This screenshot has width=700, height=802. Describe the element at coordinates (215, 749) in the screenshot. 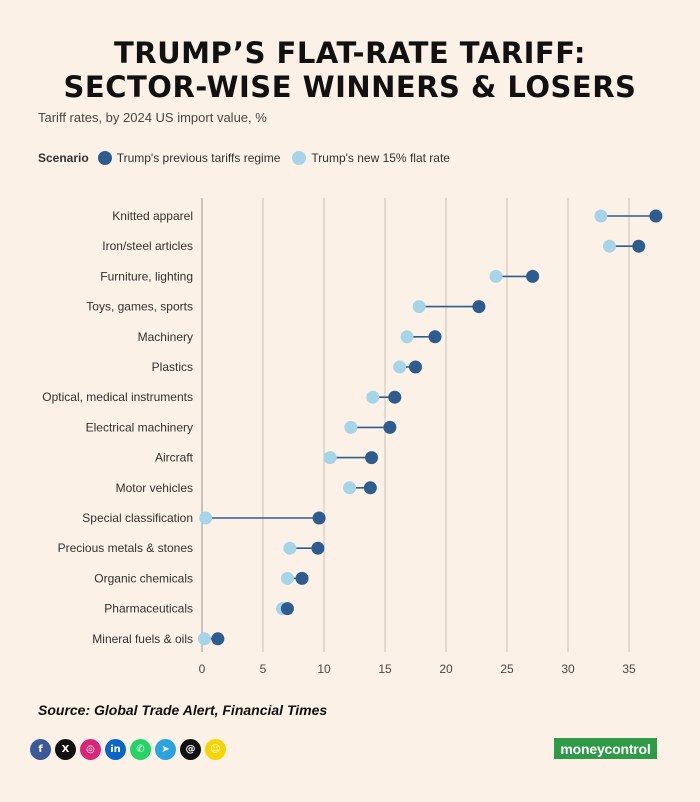

I see `snapchat-icon: ☺` at that location.